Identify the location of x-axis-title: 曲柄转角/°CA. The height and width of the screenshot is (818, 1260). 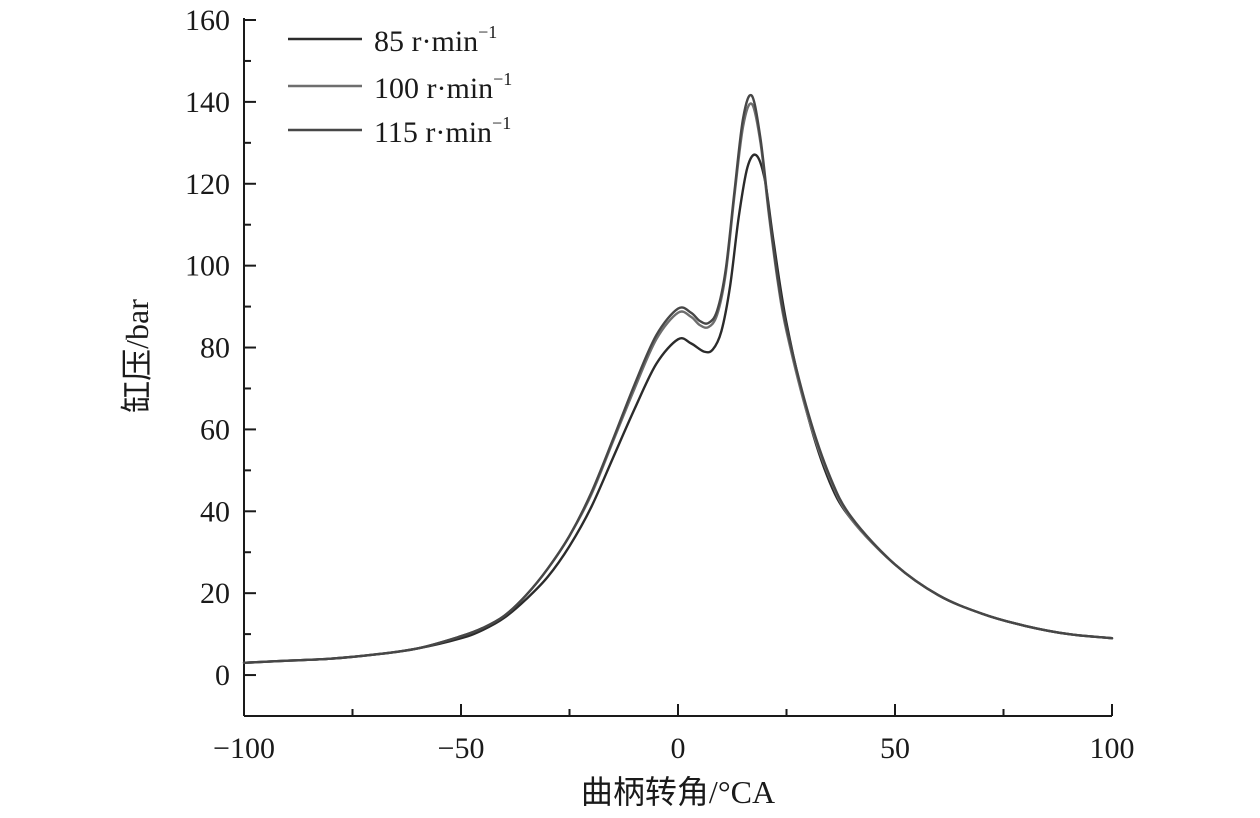
(678, 792).